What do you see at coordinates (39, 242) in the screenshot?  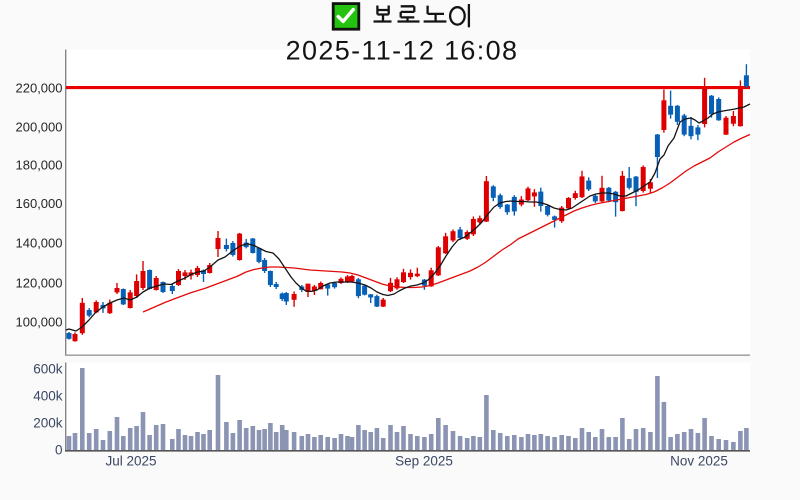 I see `svg-text: 140,000` at bounding box center [39, 242].